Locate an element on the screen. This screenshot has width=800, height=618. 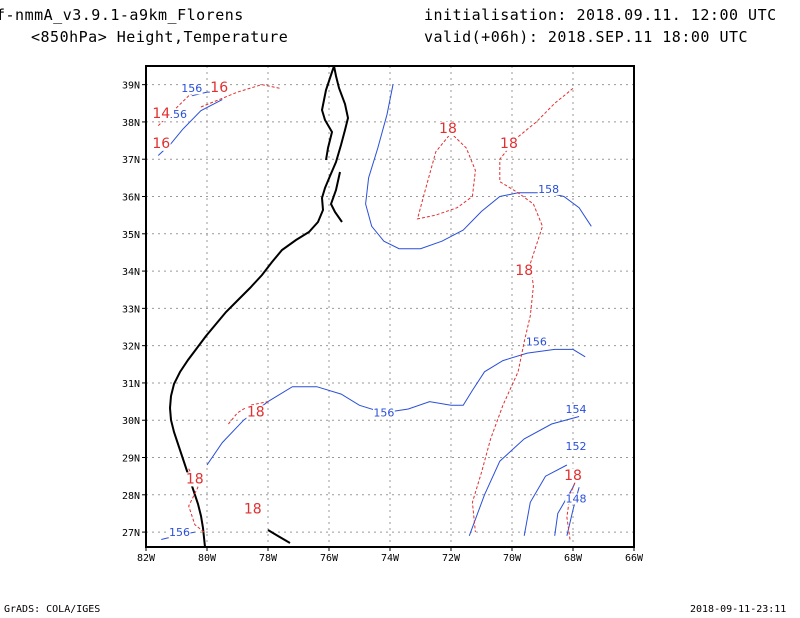
footer-timestamp: 2018-09-11-23:11 is located at coordinates (738, 609).